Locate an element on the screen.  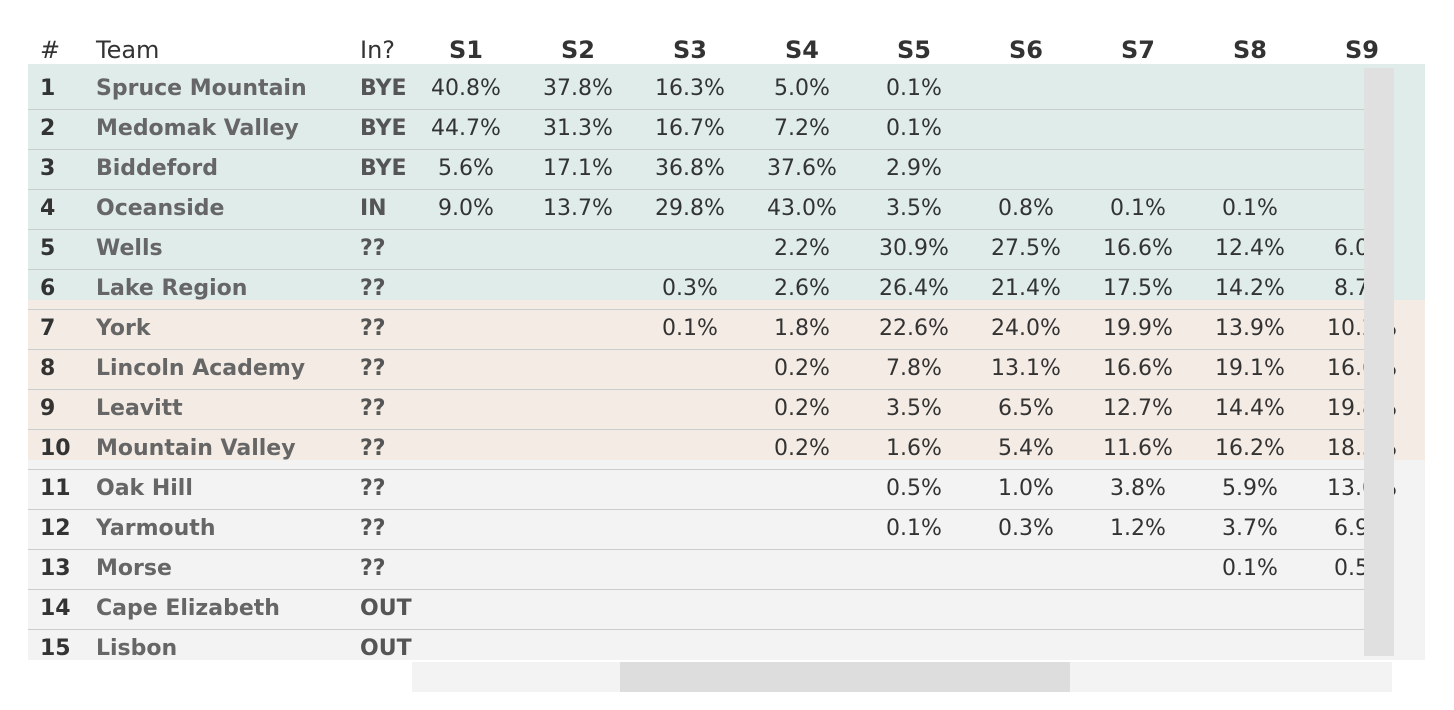
table-row: 11 Oak Hill?? 0.5% 1.0% 3.8% 5.9% 13.0% is located at coordinates (712, 489).